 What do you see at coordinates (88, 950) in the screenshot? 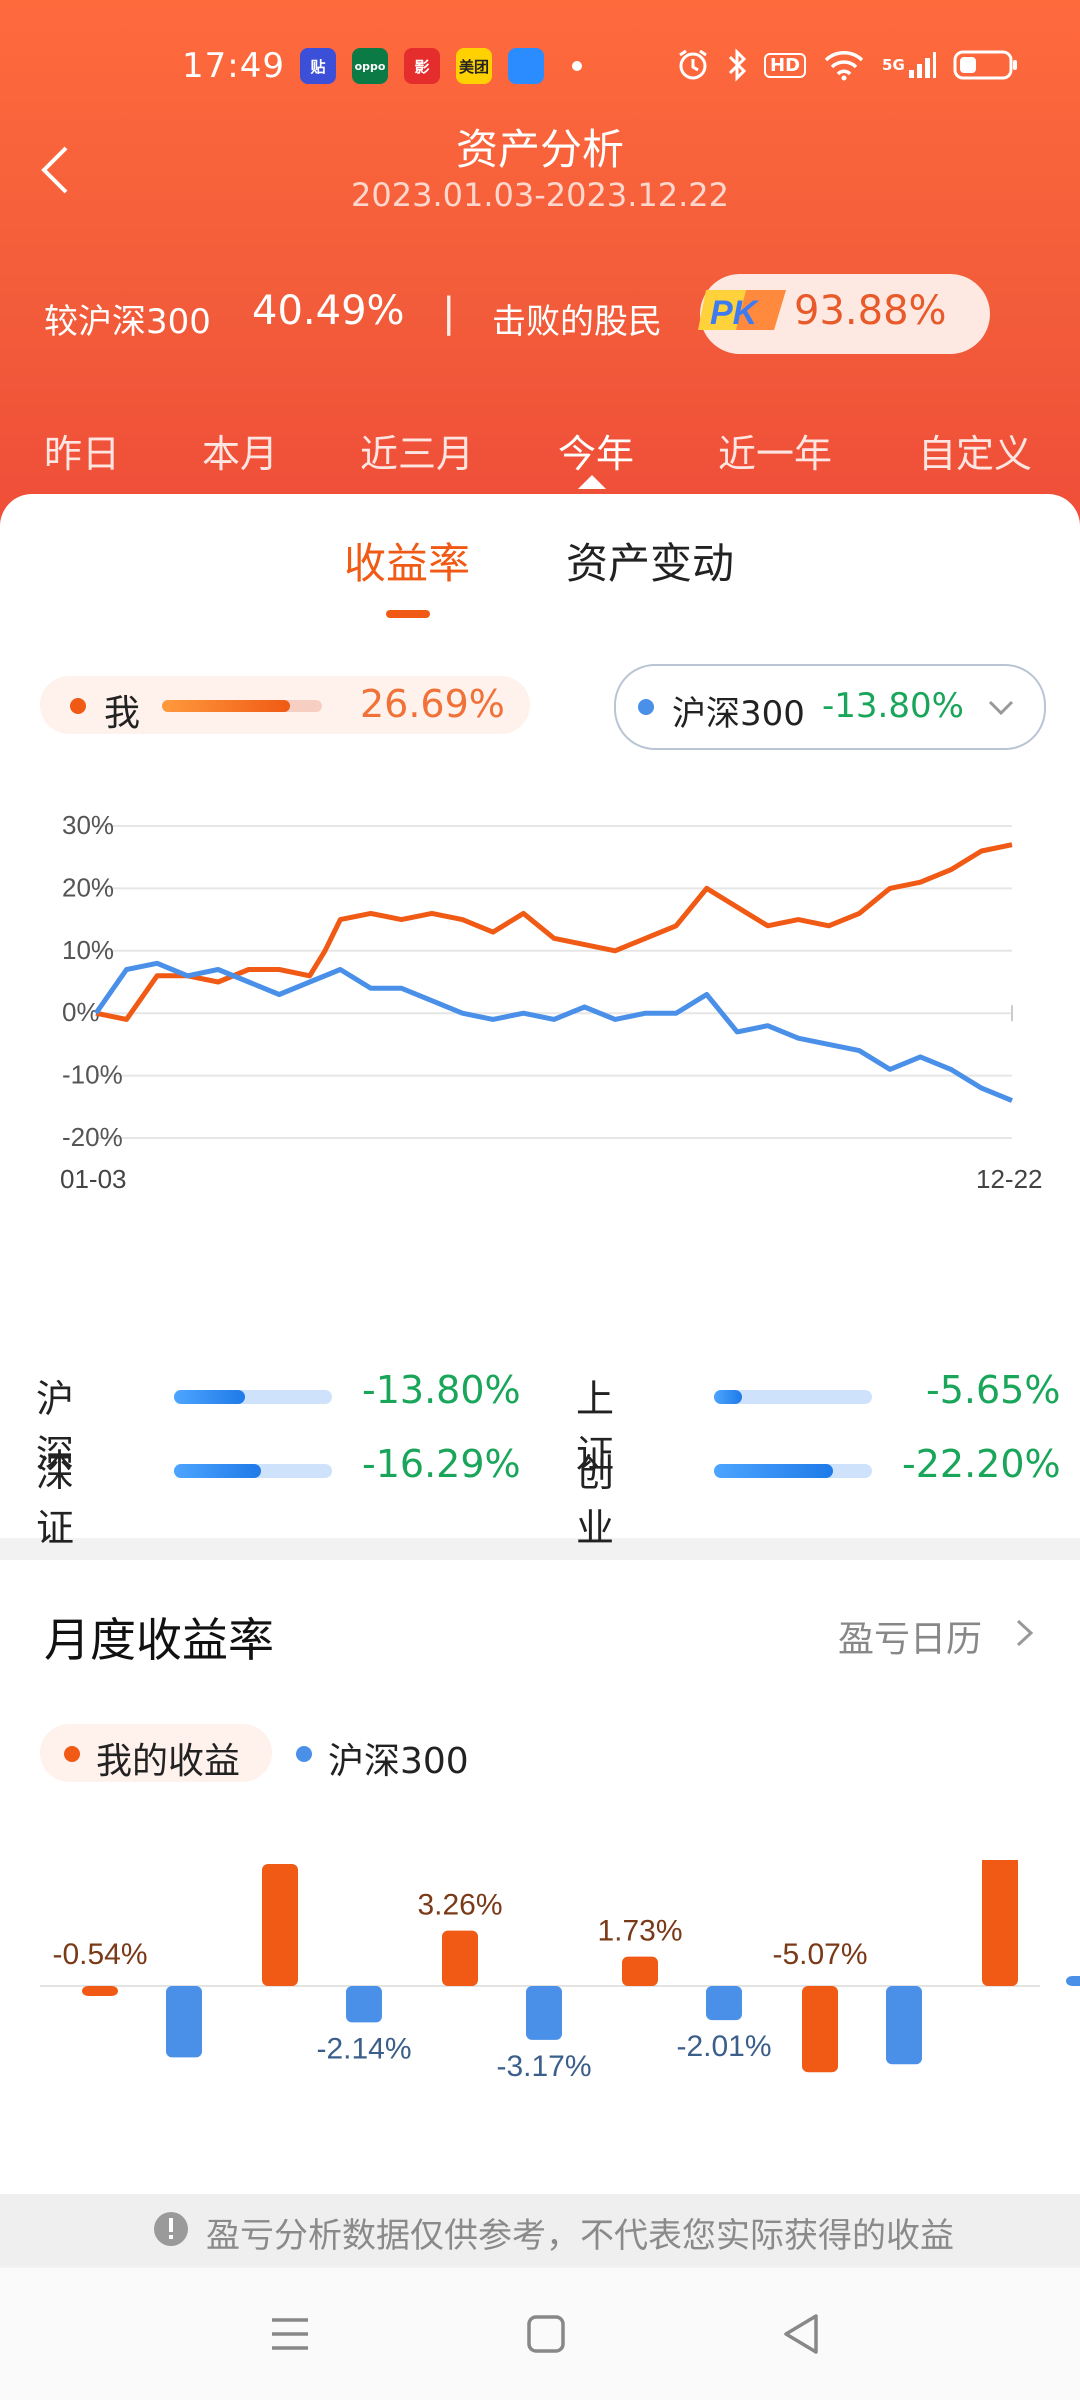
I see `y-tick-label: 10%` at bounding box center [88, 950].